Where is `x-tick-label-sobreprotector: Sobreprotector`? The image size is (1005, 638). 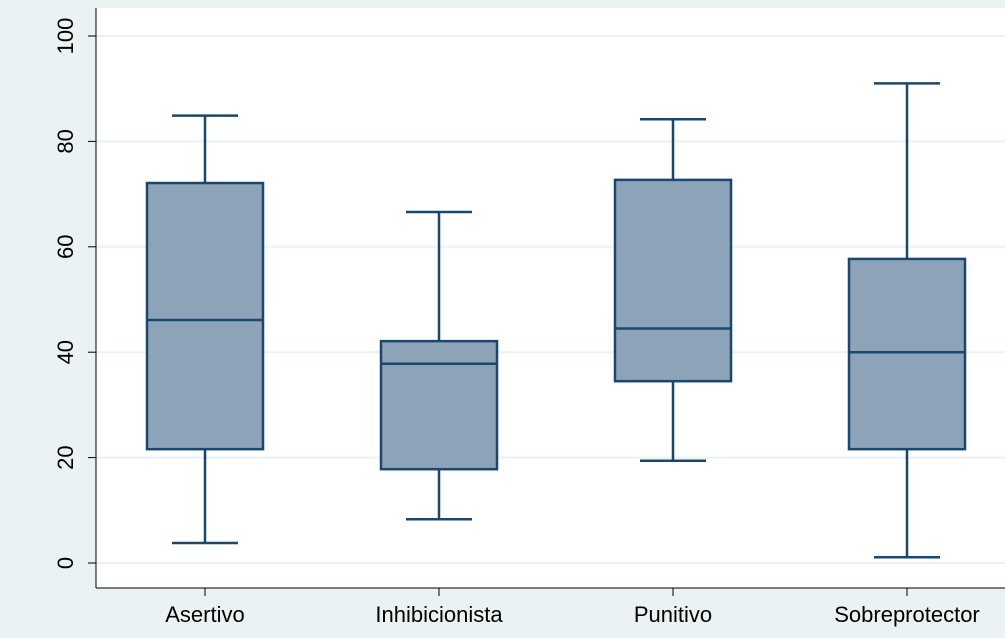 x-tick-label-sobreprotector: Sobreprotector is located at coordinates (907, 614).